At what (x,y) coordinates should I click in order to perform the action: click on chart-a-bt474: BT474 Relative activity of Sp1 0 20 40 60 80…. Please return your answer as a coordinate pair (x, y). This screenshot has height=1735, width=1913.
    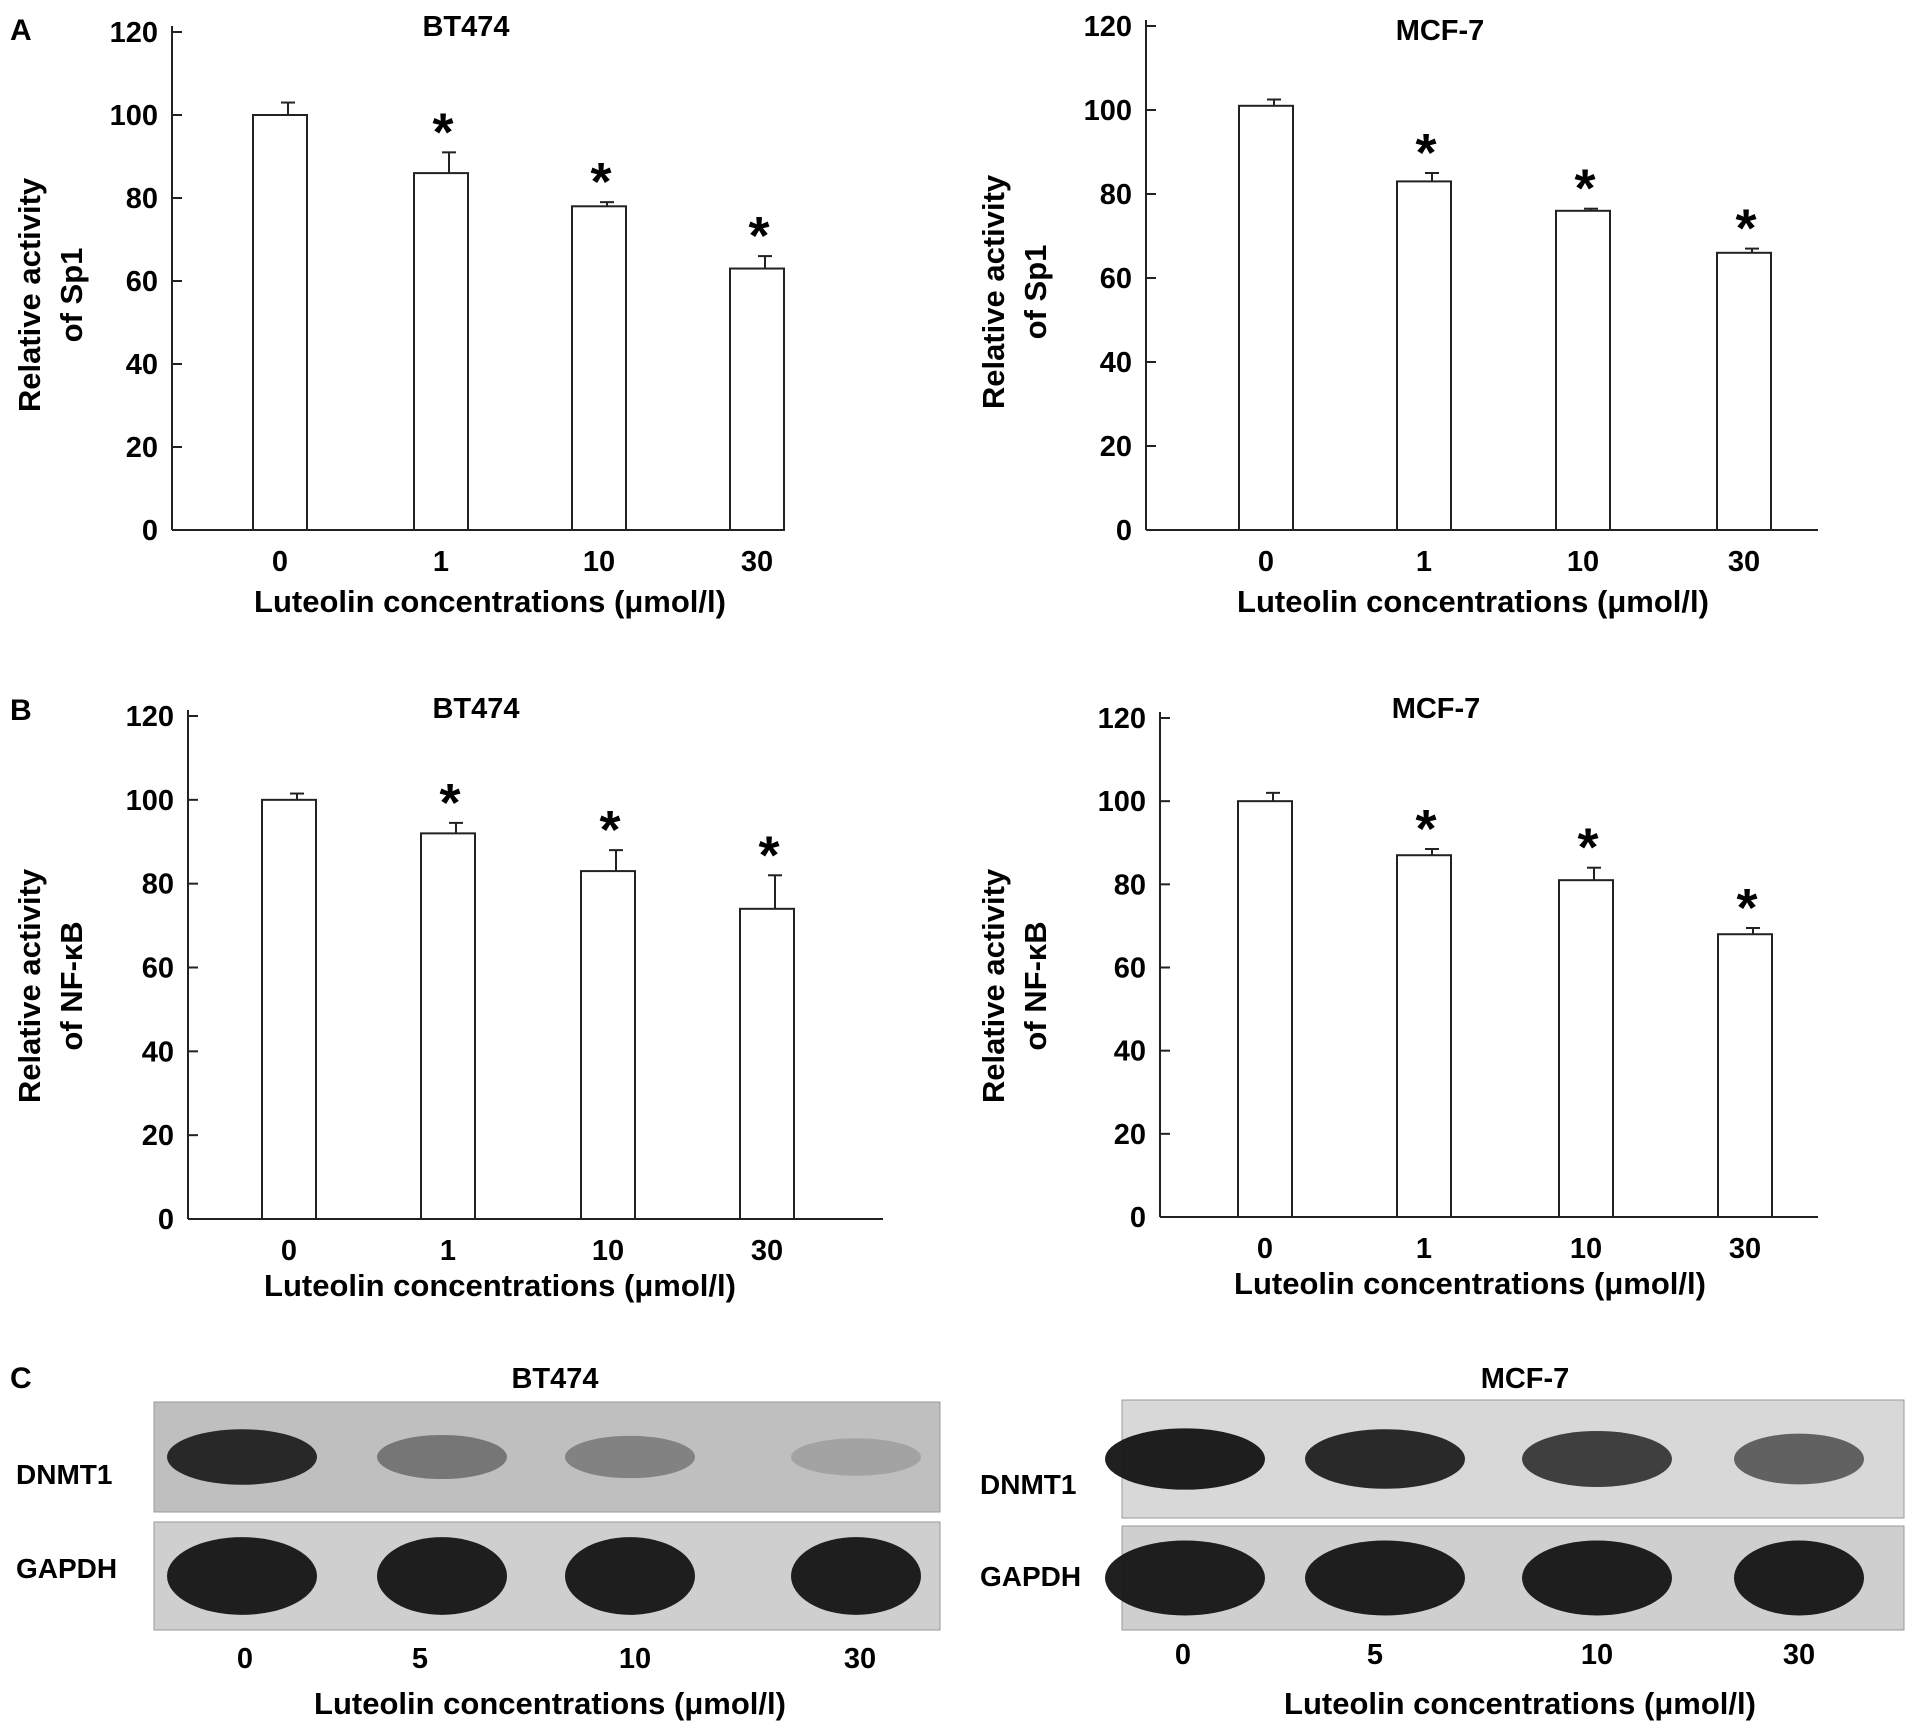
    Looking at the image, I should click on (398, 315).